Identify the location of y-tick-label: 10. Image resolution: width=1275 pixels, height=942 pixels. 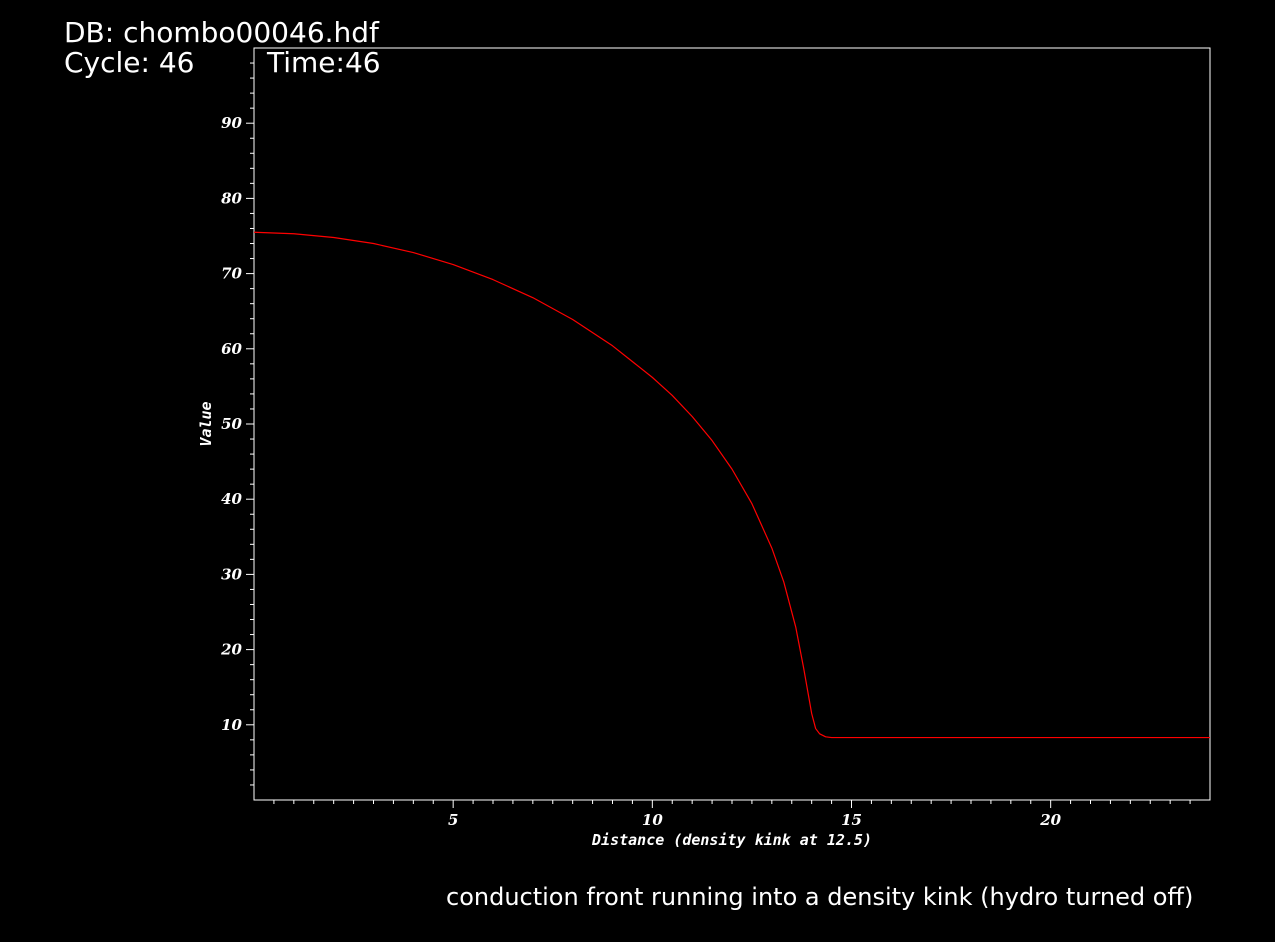
(231, 725).